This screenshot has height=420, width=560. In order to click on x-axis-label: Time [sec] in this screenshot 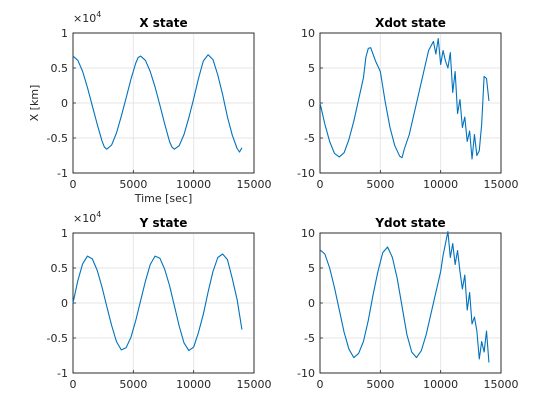, I will do `click(163, 198)`.